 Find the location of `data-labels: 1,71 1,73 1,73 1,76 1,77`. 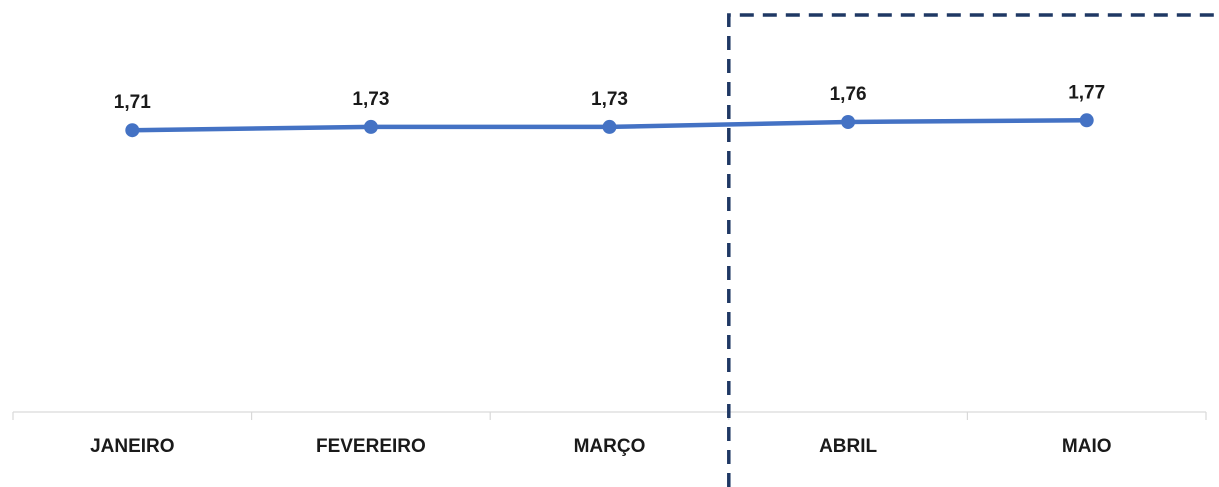

data-labels: 1,71 1,73 1,73 1,76 1,77 is located at coordinates (609, 97).